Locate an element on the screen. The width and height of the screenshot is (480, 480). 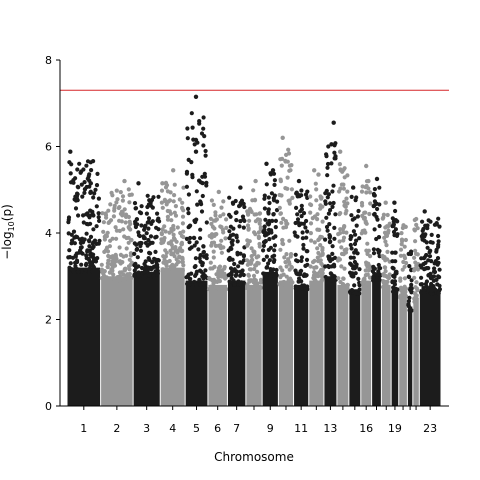
chromosome-15-points is located at coordinates (354, 300).